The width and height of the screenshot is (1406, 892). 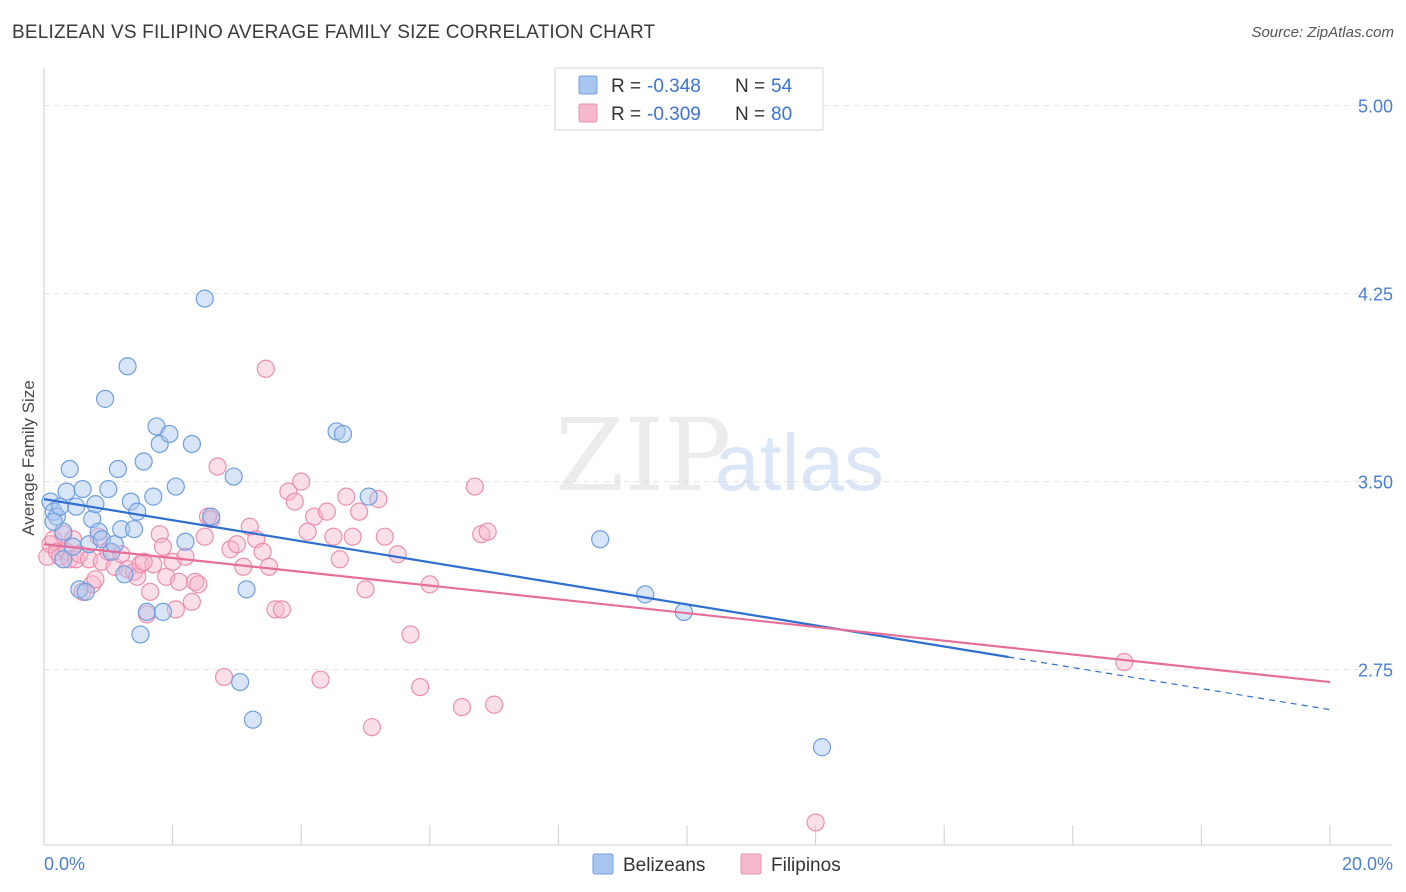 I want to click on y-tick-label: 3.50, so click(x=1375, y=483).